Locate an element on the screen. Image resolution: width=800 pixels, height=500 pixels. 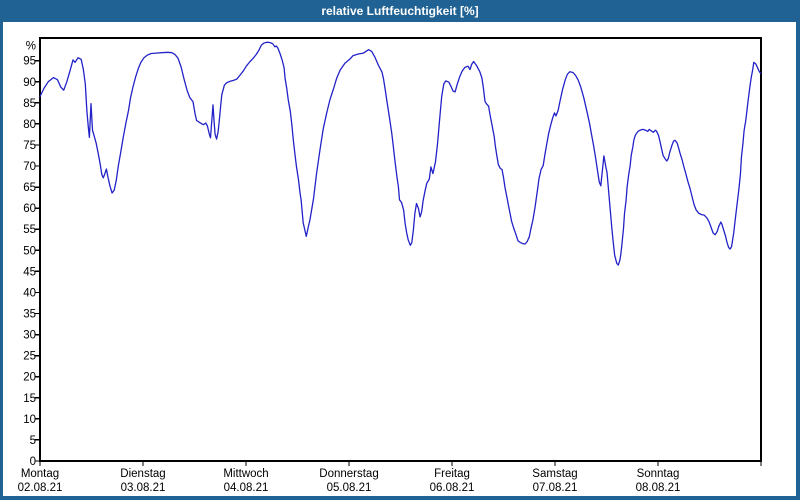
y-axis-unit-label: % is located at coordinates (31, 47).